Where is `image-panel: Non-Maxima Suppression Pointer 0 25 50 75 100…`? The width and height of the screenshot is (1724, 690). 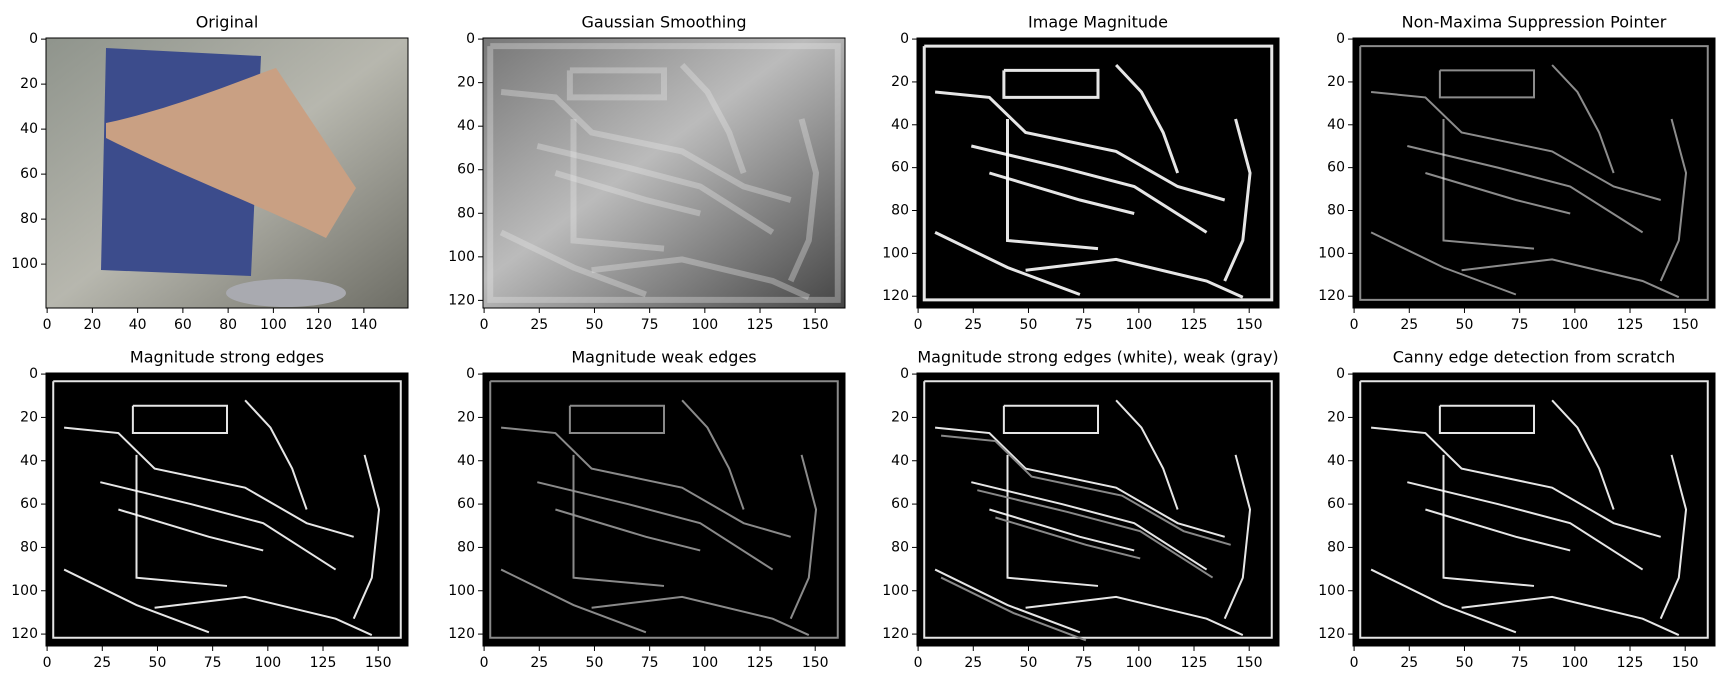
image-panel: Non-Maxima Suppression Pointer 0 25 50 75 100… is located at coordinates (1517, 173).